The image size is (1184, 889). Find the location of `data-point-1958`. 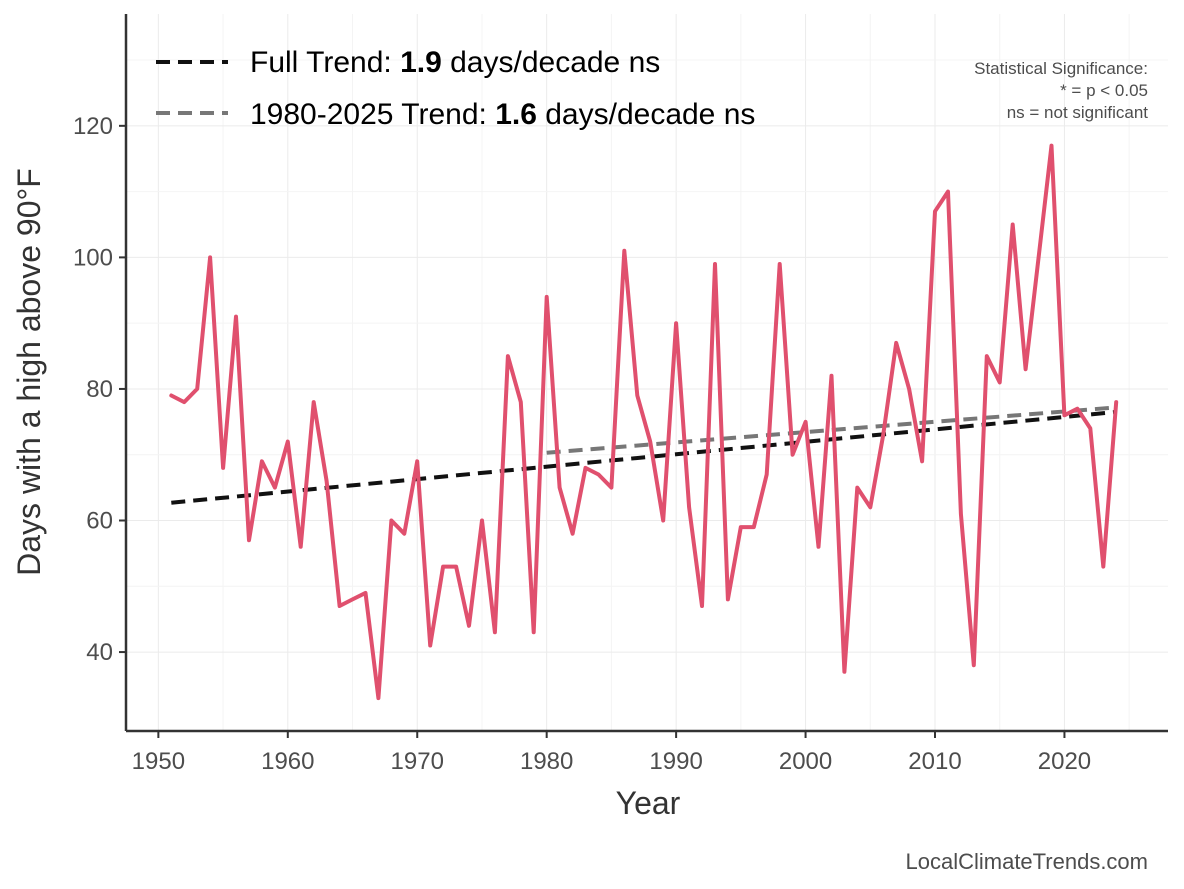

data-point-1958 is located at coordinates (262, 461).